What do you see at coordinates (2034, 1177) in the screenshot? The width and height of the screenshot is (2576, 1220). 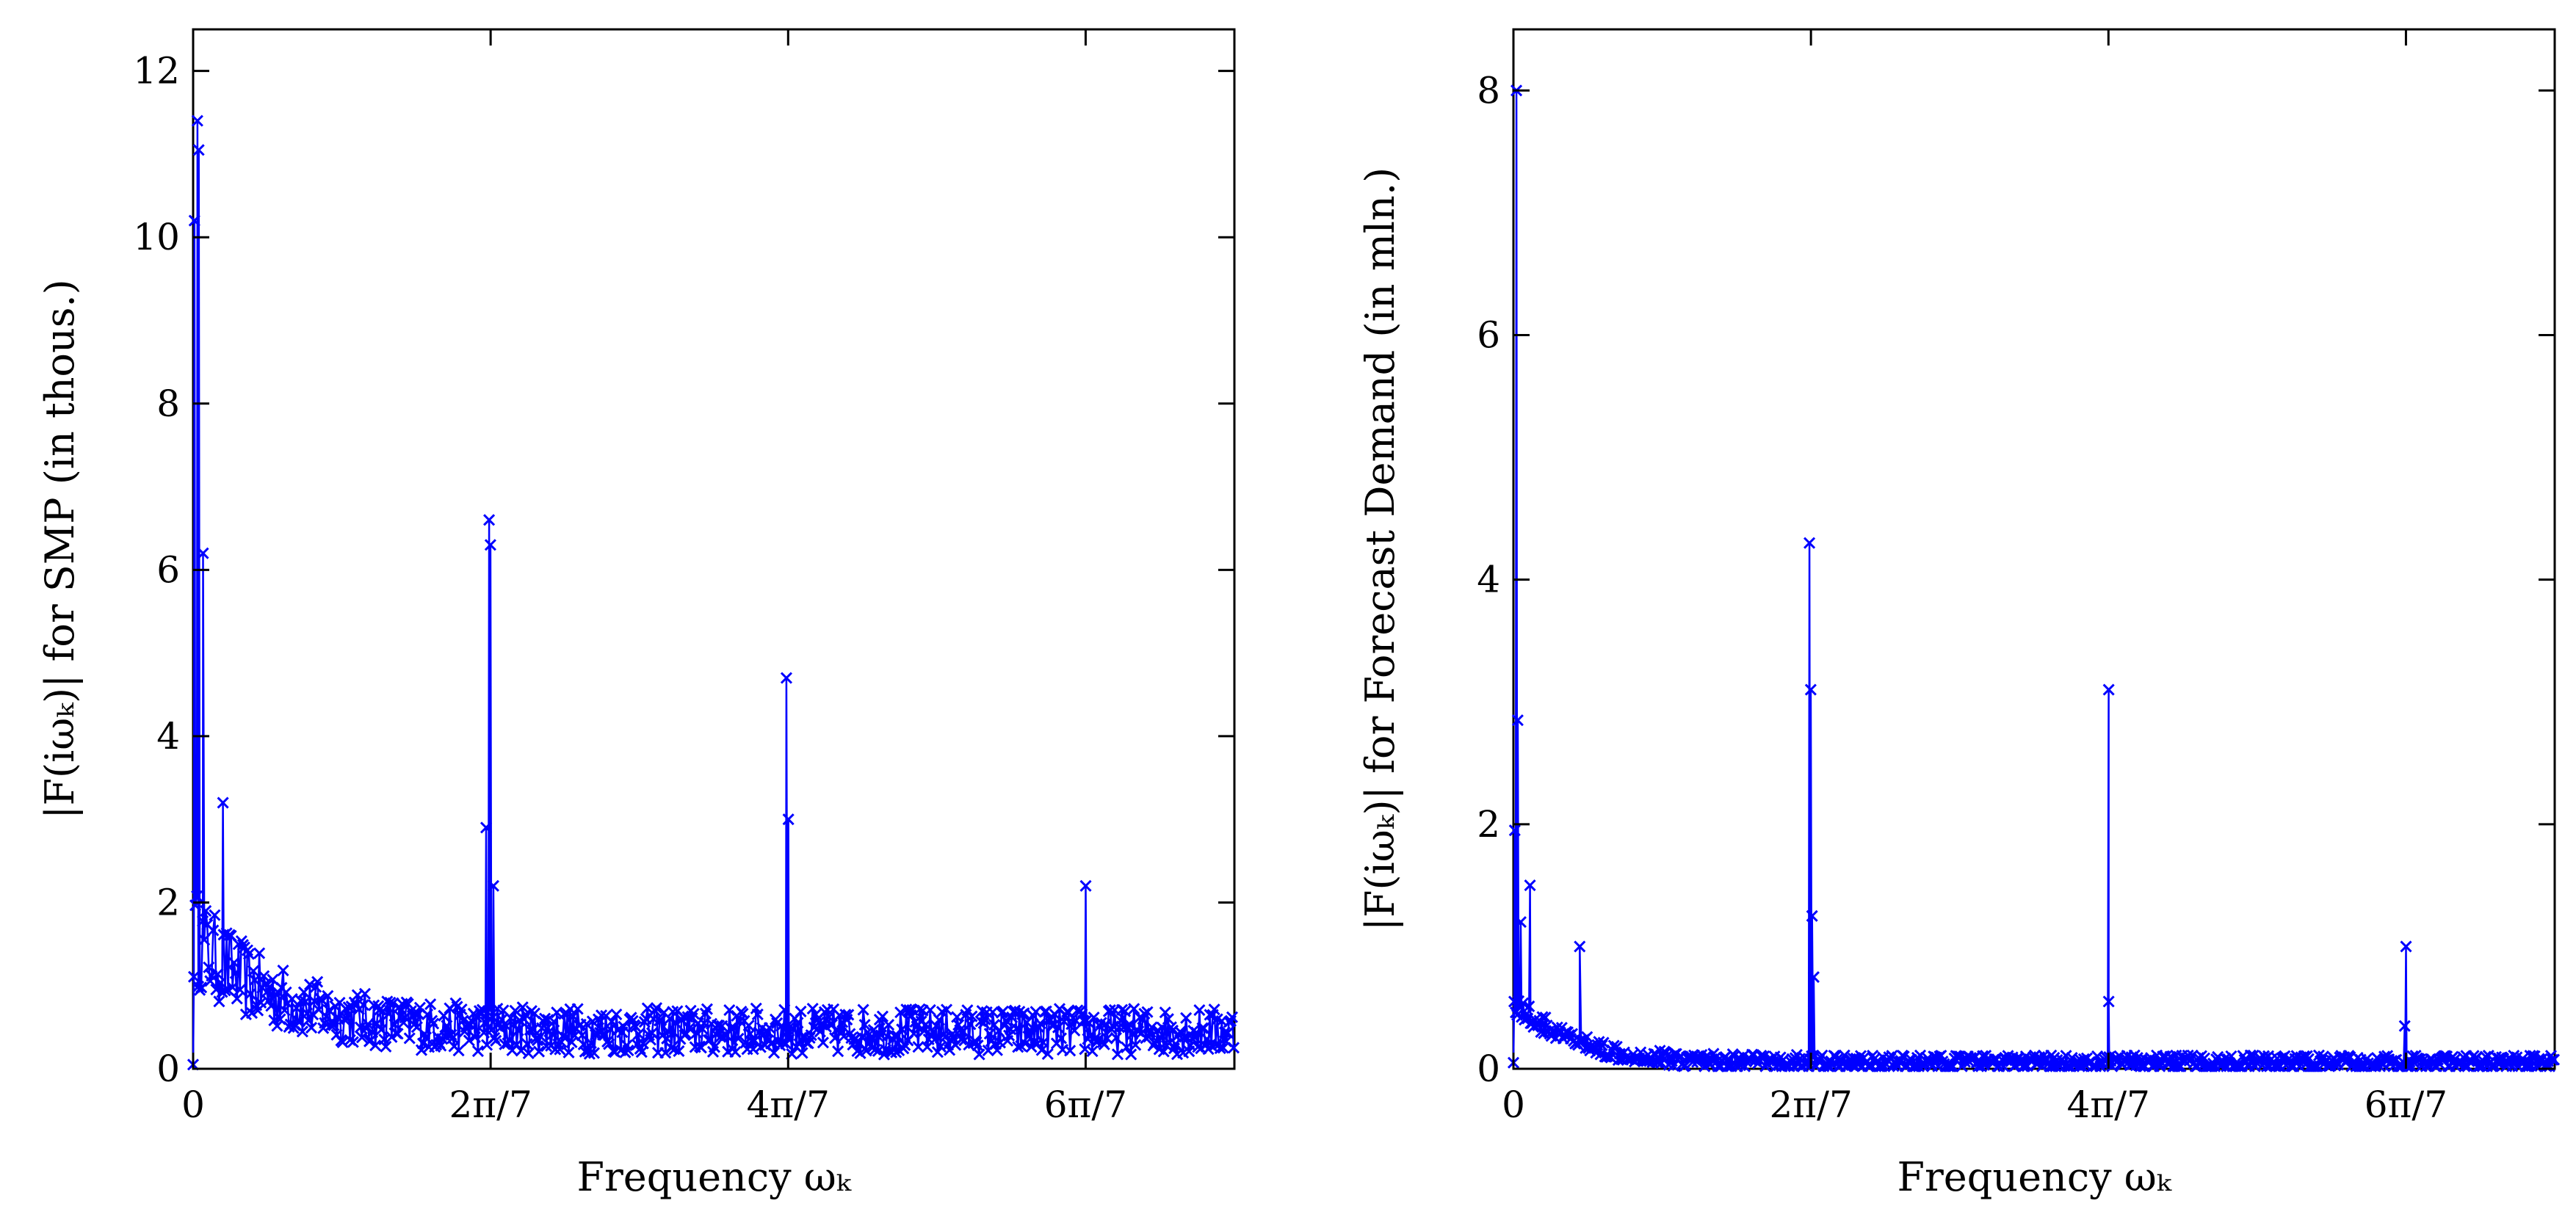 I see `demand-x-axis-label: Frequency ωₖ` at bounding box center [2034, 1177].